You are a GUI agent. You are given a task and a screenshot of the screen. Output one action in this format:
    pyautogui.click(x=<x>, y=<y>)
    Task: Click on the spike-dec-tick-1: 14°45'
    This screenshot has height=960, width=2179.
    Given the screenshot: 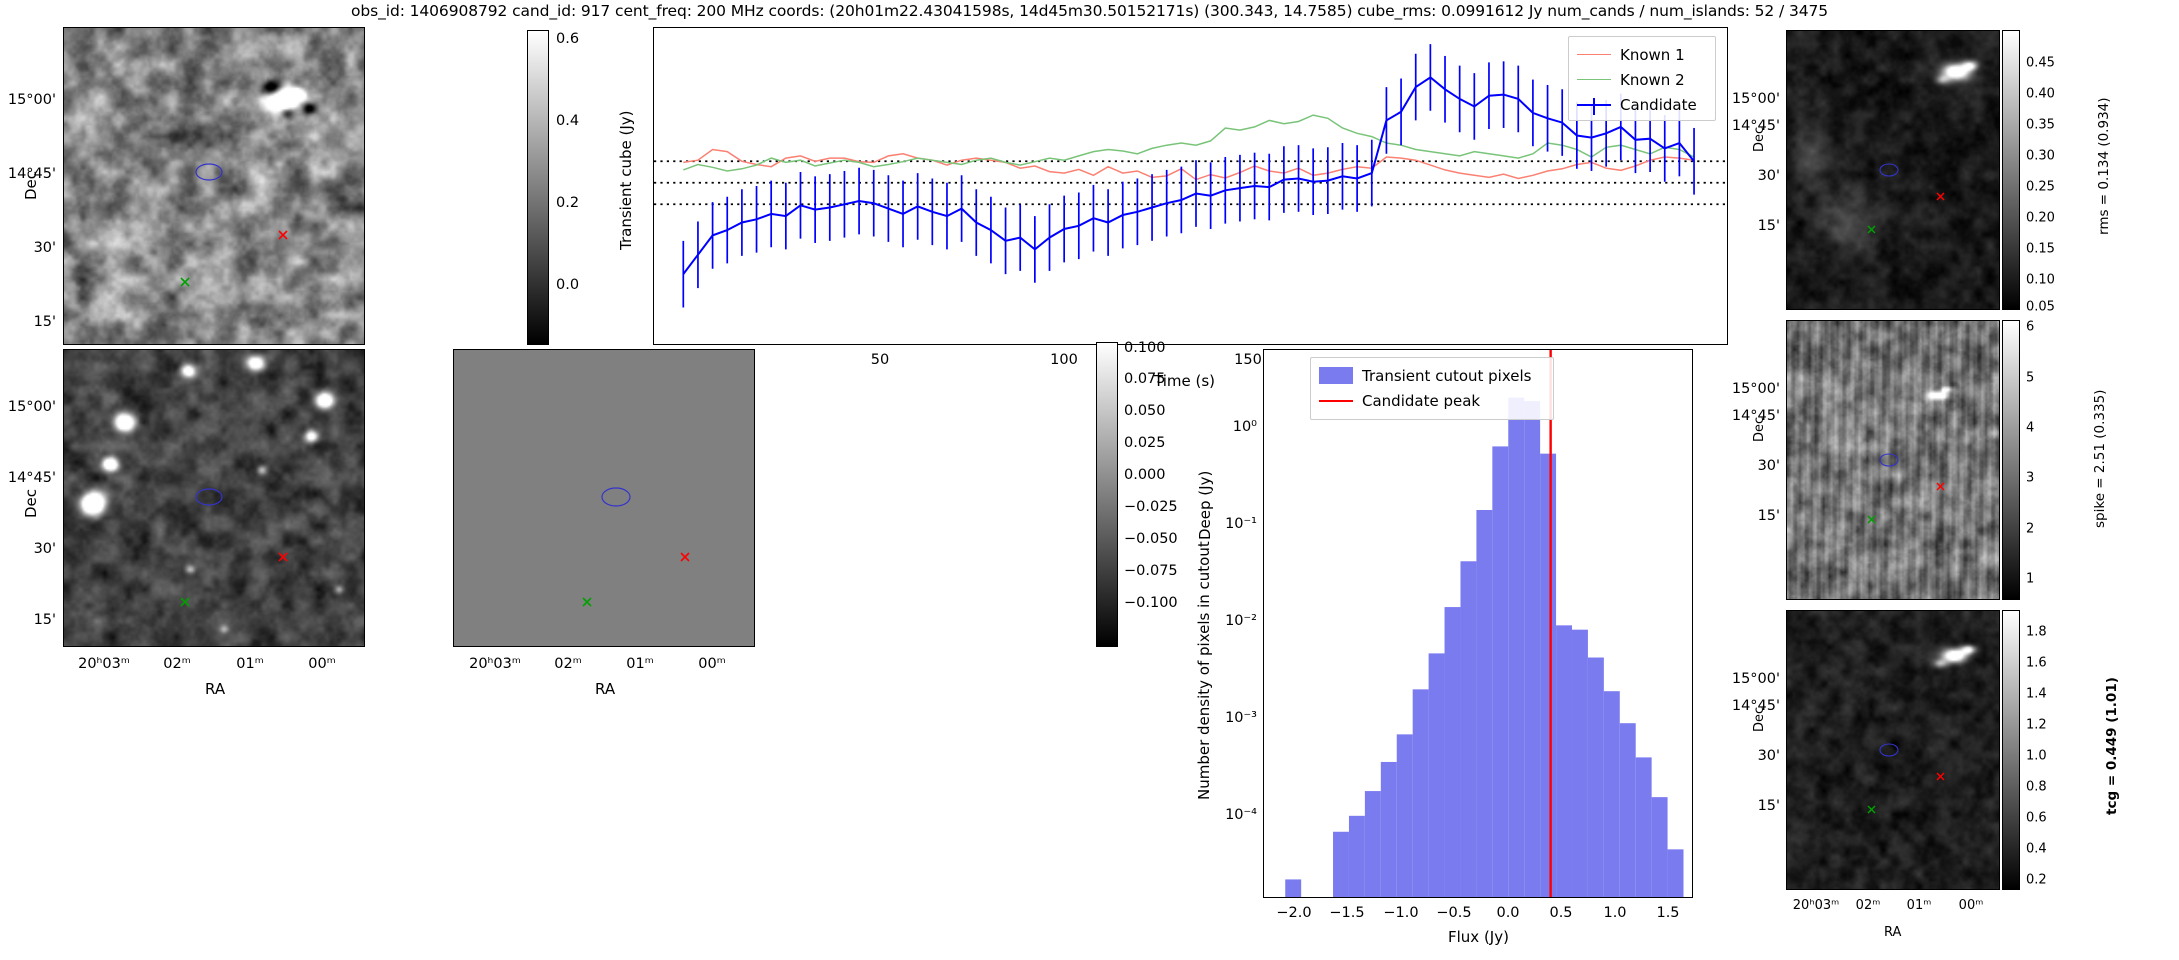 What is the action you would take?
    pyautogui.click(x=1755, y=416)
    